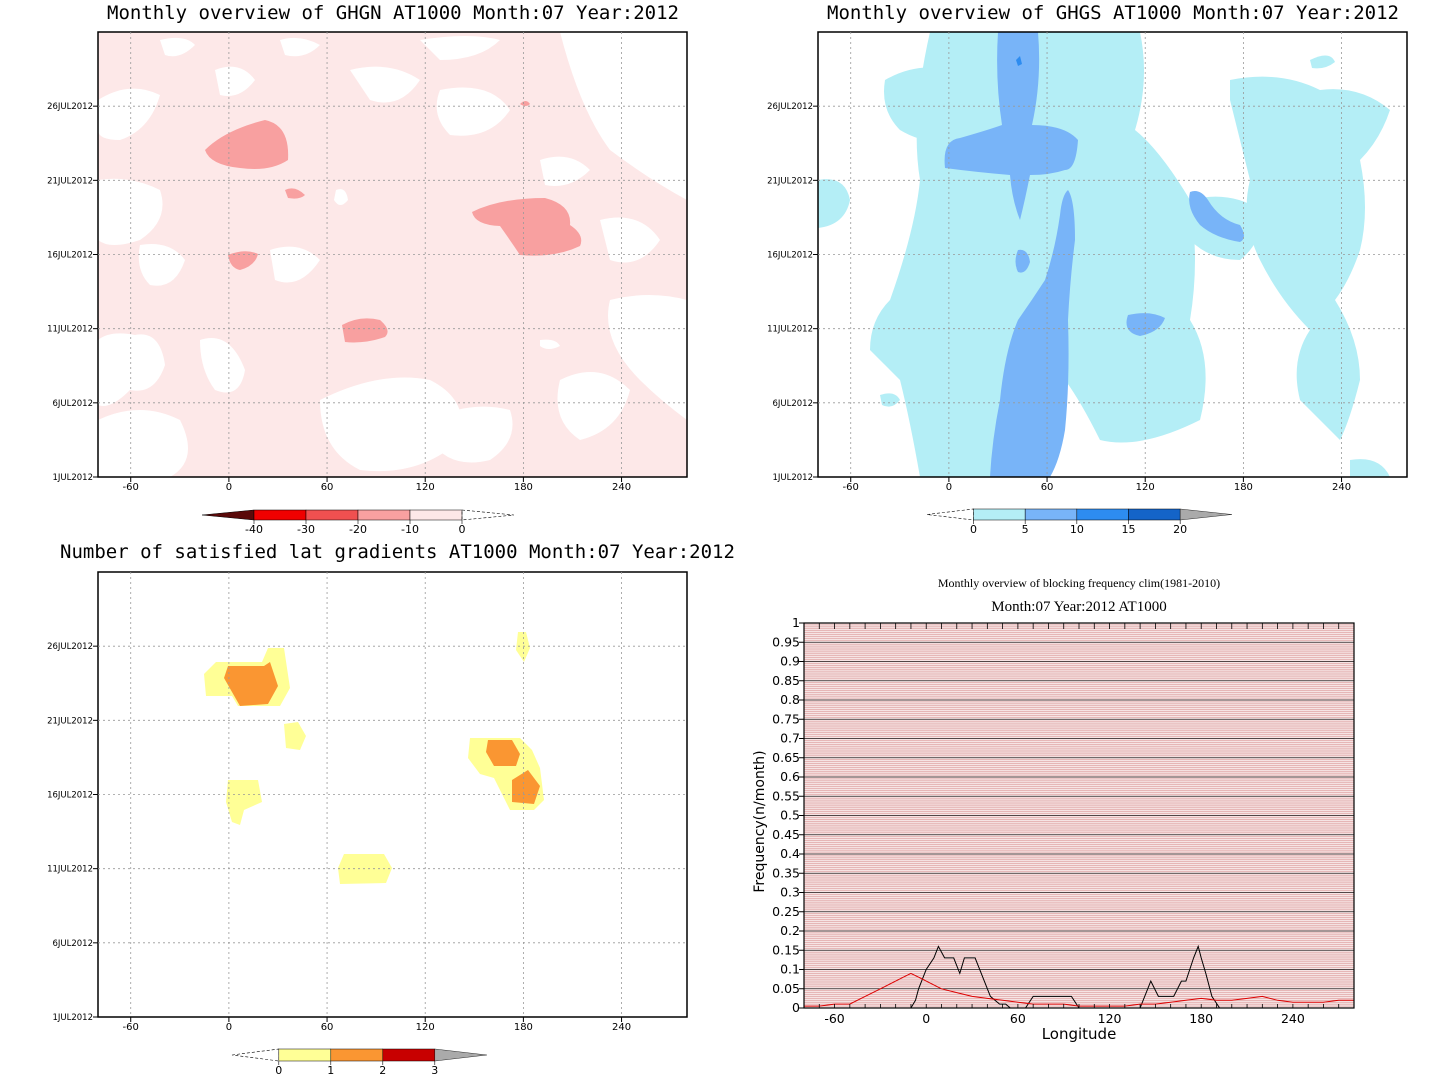 The height and width of the screenshot is (1091, 1440). Describe the element at coordinates (790, 776) in the screenshot. I see `blocking-ytick-label: 0.6` at that location.